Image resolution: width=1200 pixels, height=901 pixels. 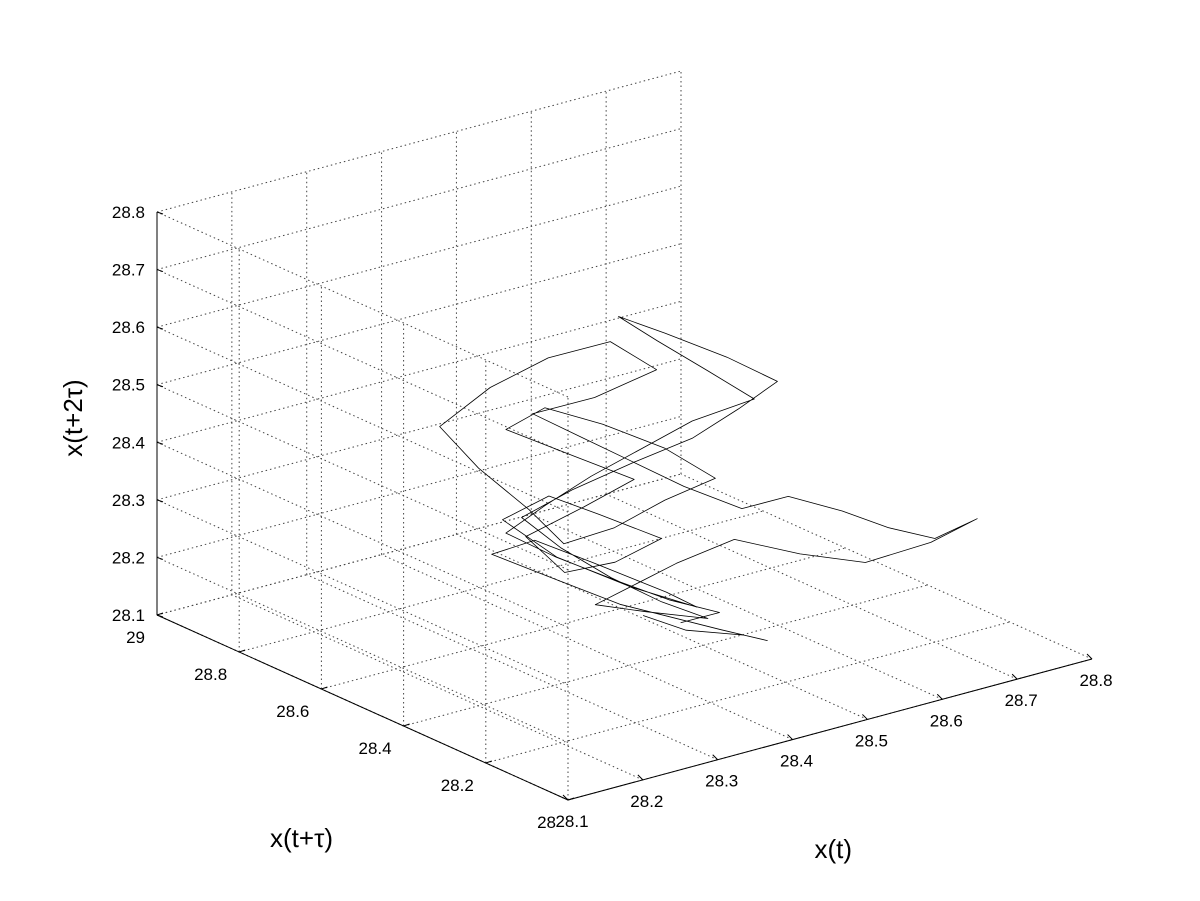 I want to click on z-tick-label: 28.1, so click(x=128, y=615).